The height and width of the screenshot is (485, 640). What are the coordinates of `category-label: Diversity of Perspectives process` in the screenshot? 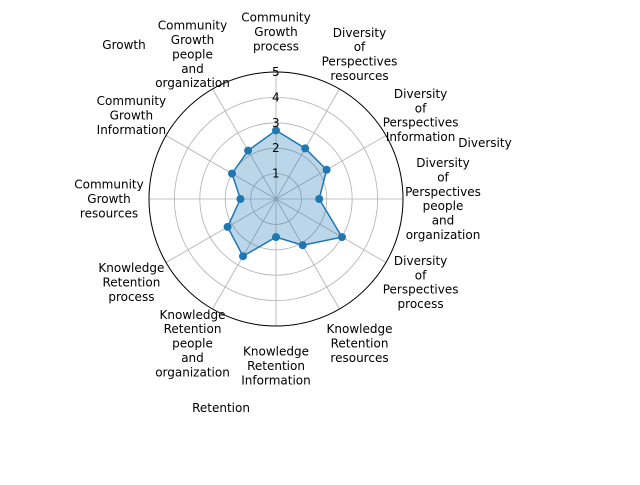 It's located at (421, 282).